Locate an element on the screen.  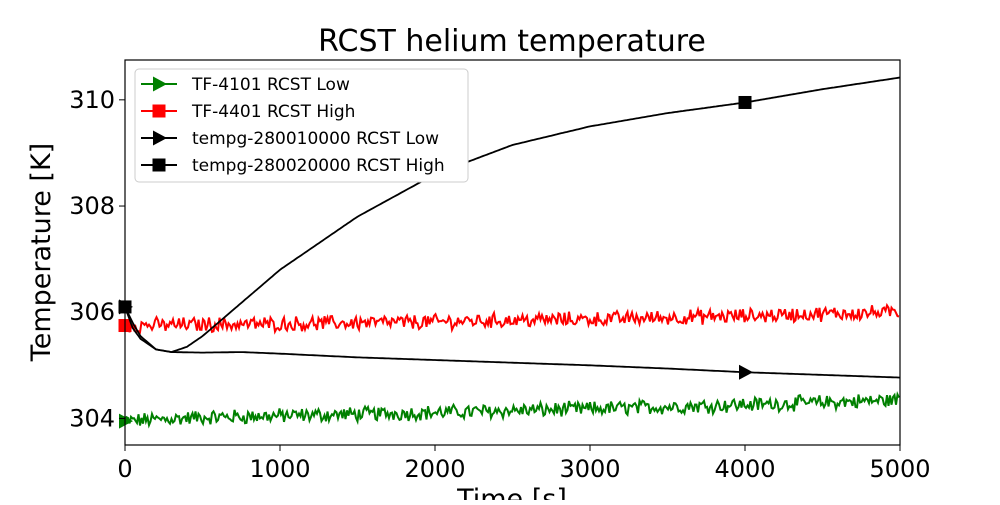
chart-title: RCST helium temperature is located at coordinates (512, 41).